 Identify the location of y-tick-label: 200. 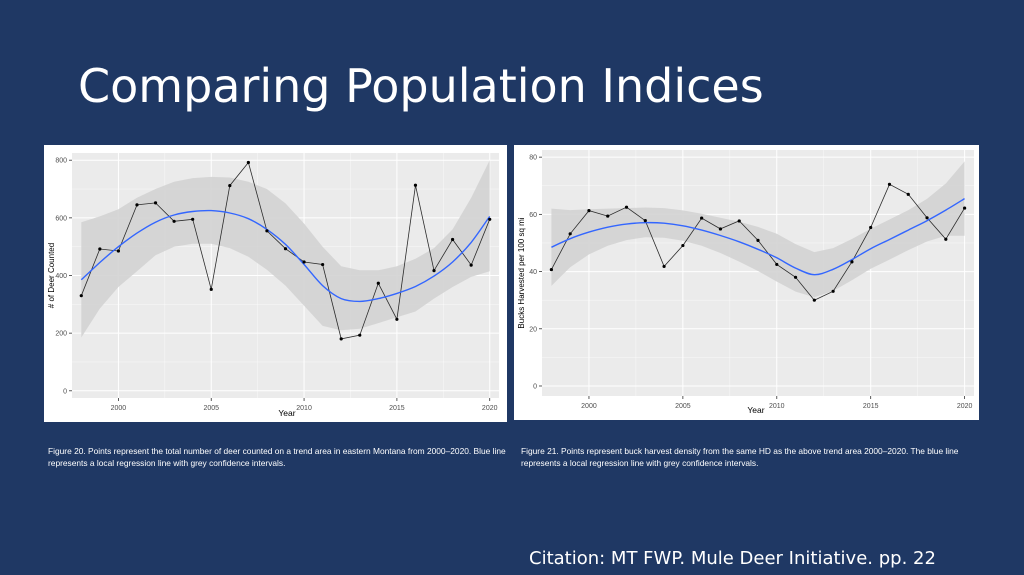
(61, 334).